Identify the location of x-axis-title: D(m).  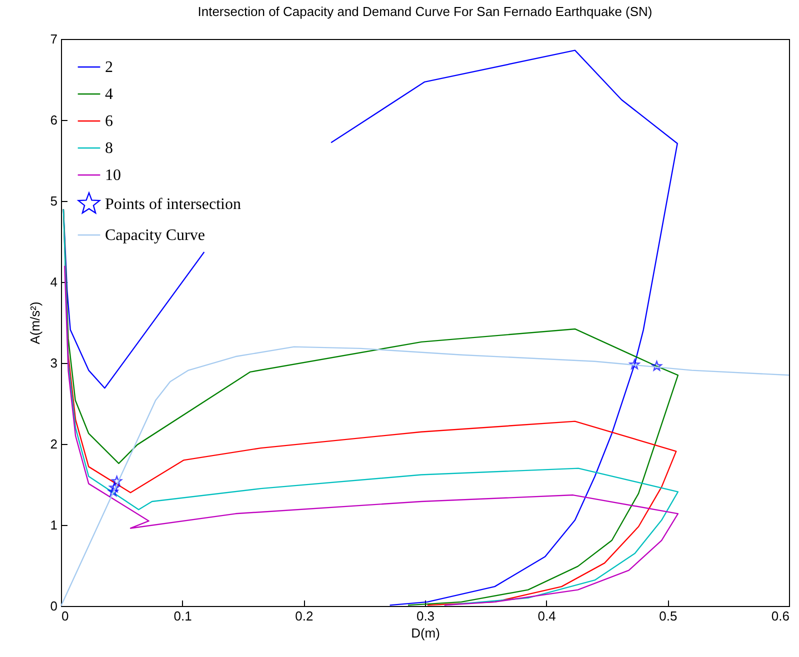
(425, 633).